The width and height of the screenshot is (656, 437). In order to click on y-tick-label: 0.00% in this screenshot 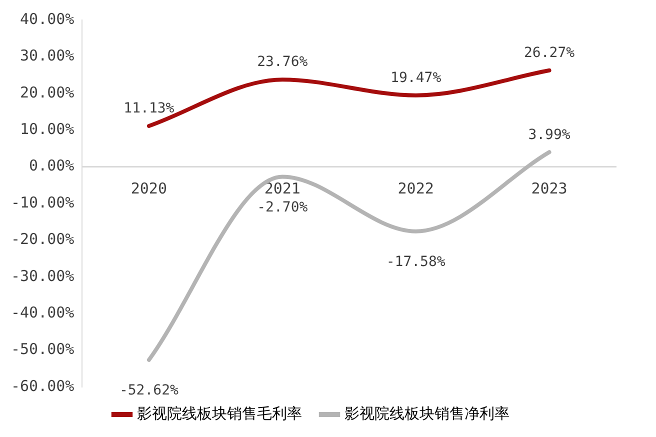, I will do `click(51, 165)`.